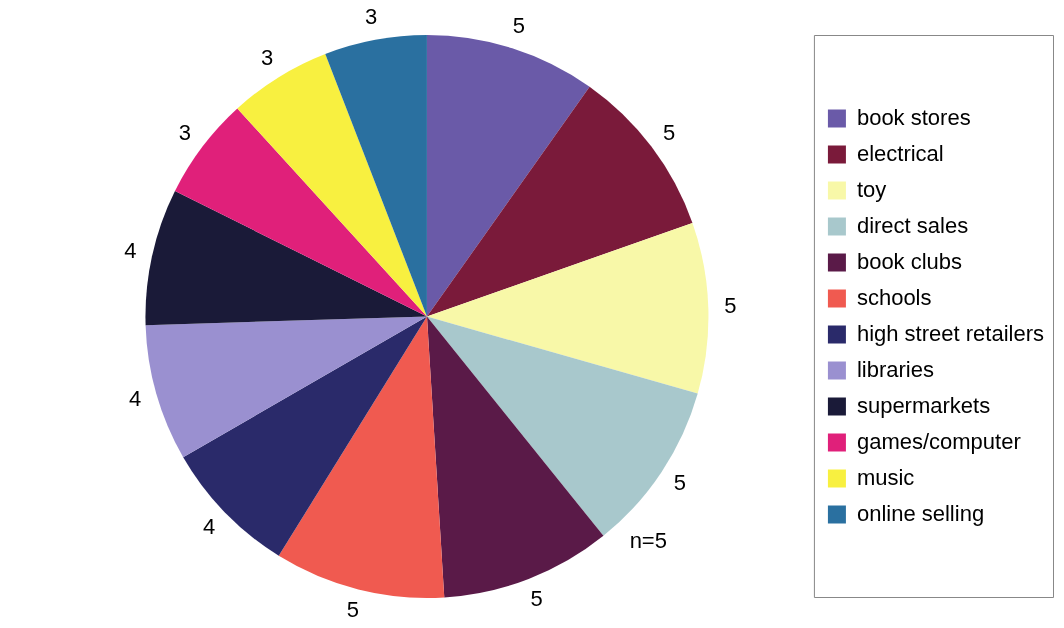  Describe the element at coordinates (885, 477) in the screenshot. I see `legend-label: music` at that location.